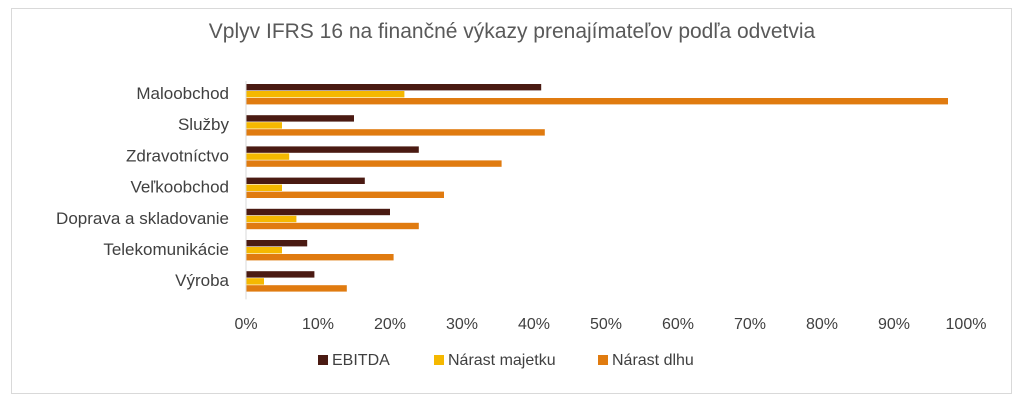 The height and width of the screenshot is (402, 1024). What do you see at coordinates (606, 324) in the screenshot?
I see `x-tick-label: 50%` at bounding box center [606, 324].